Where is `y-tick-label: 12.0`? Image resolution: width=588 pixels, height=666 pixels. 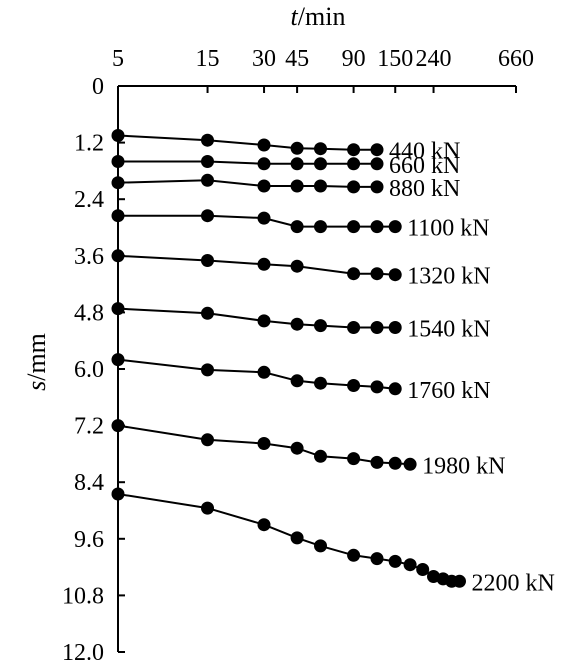 y-tick-label: 12.0 is located at coordinates (83, 653).